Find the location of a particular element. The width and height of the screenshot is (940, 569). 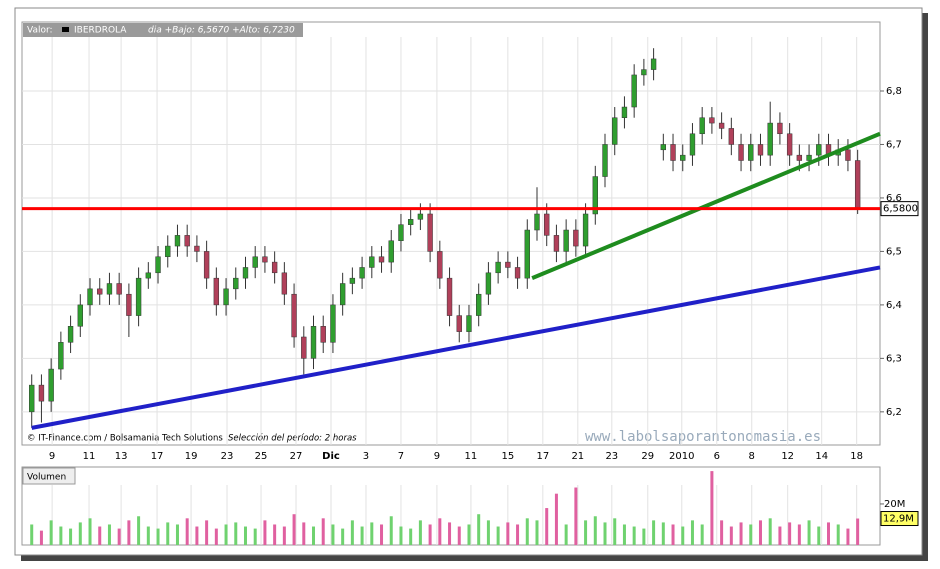

y-tick-label: 6,2 is located at coordinates (894, 412).